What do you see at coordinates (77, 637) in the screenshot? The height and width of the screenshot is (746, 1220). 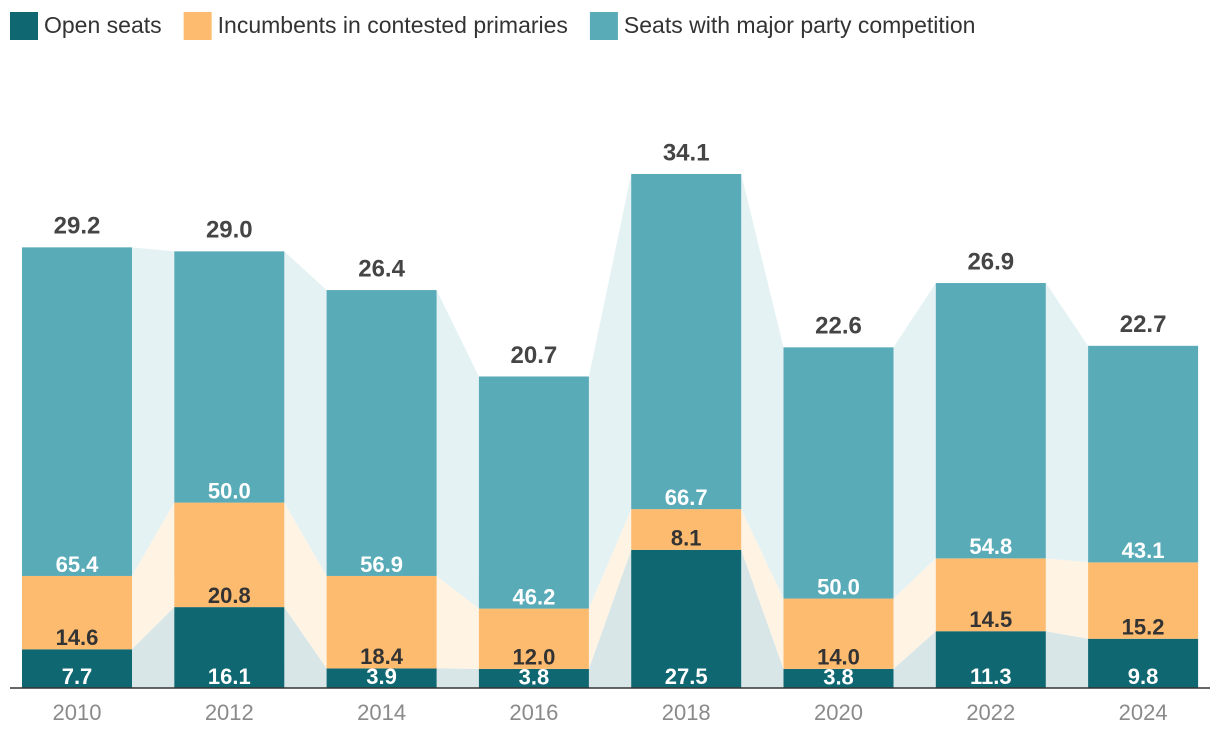 I see `value-label: 14.6` at bounding box center [77, 637].